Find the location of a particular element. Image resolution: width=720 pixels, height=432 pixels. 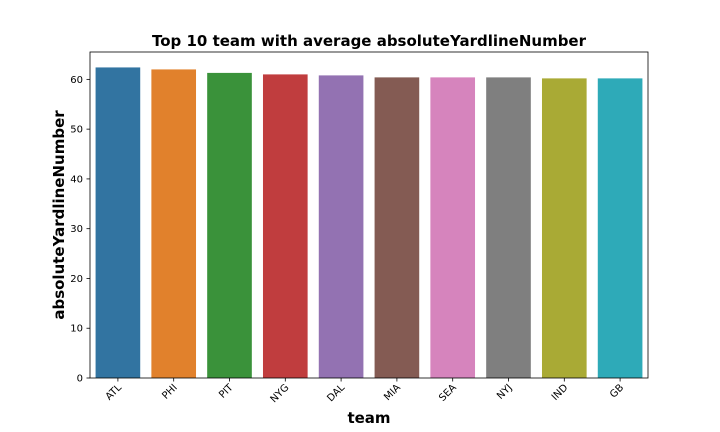

y-axis-ticks: 0 10 20 30 40 50 60 is located at coordinates (80, 230).